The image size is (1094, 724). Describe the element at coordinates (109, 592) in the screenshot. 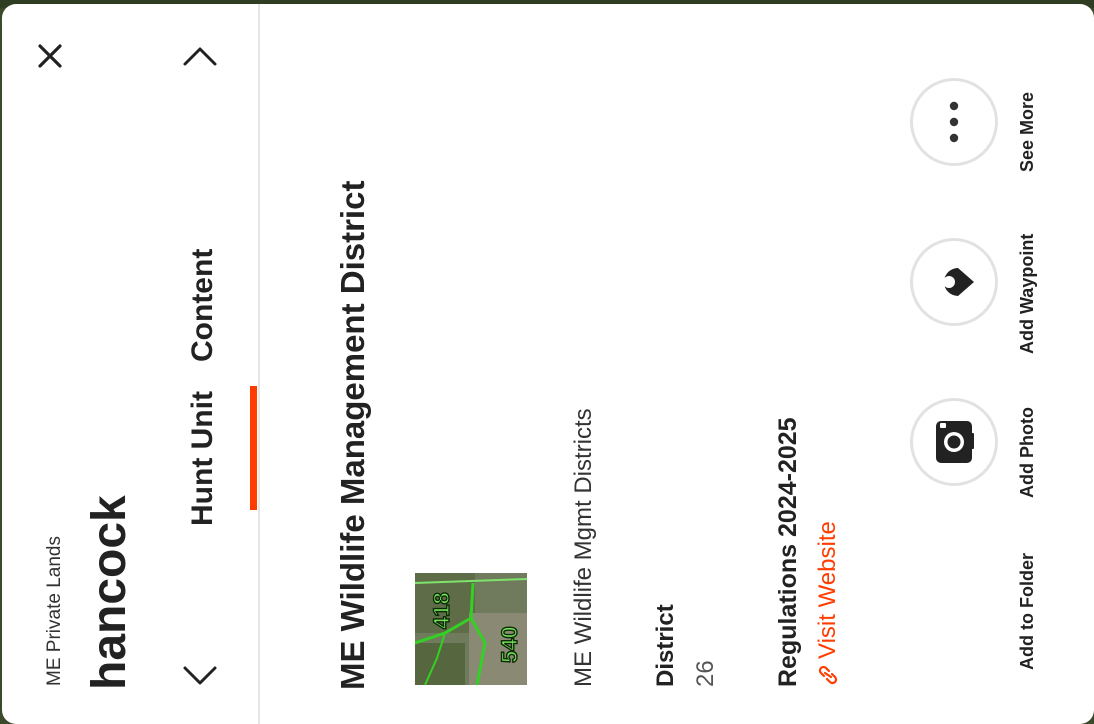

I see `header-title: hancock` at that location.